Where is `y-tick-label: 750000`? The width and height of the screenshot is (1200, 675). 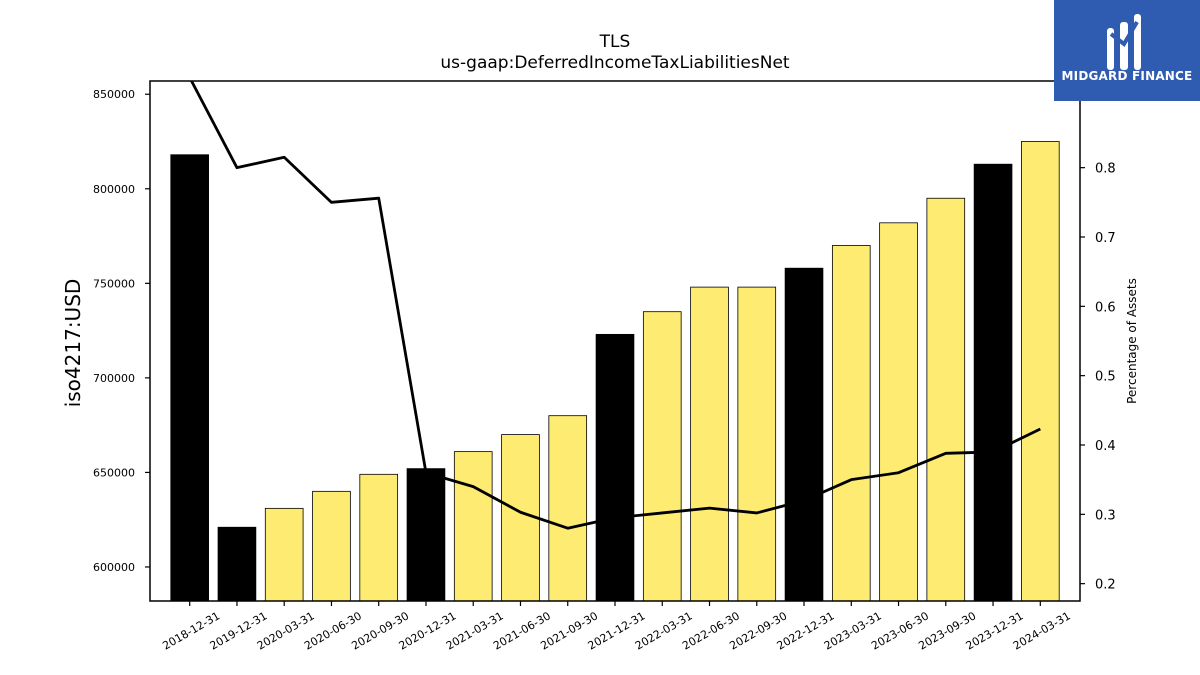 y-tick-label: 750000 is located at coordinates (114, 283).